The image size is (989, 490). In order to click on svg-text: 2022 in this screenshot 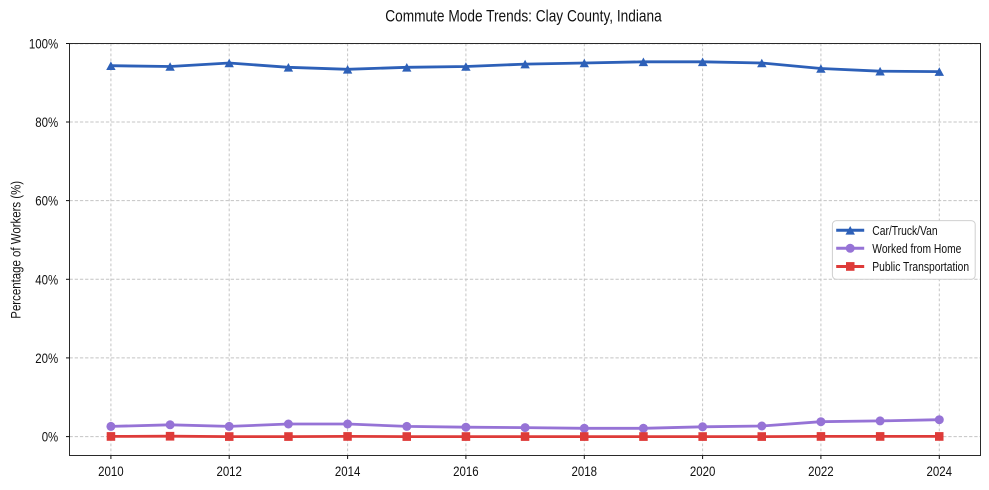, I will do `click(821, 471)`.